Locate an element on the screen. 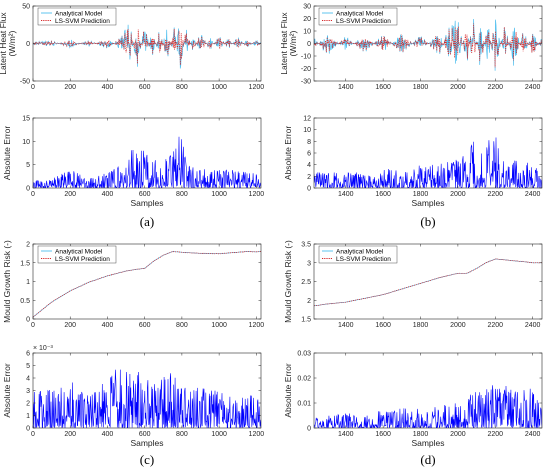  y-tick-label: 15 is located at coordinates (26, 119).